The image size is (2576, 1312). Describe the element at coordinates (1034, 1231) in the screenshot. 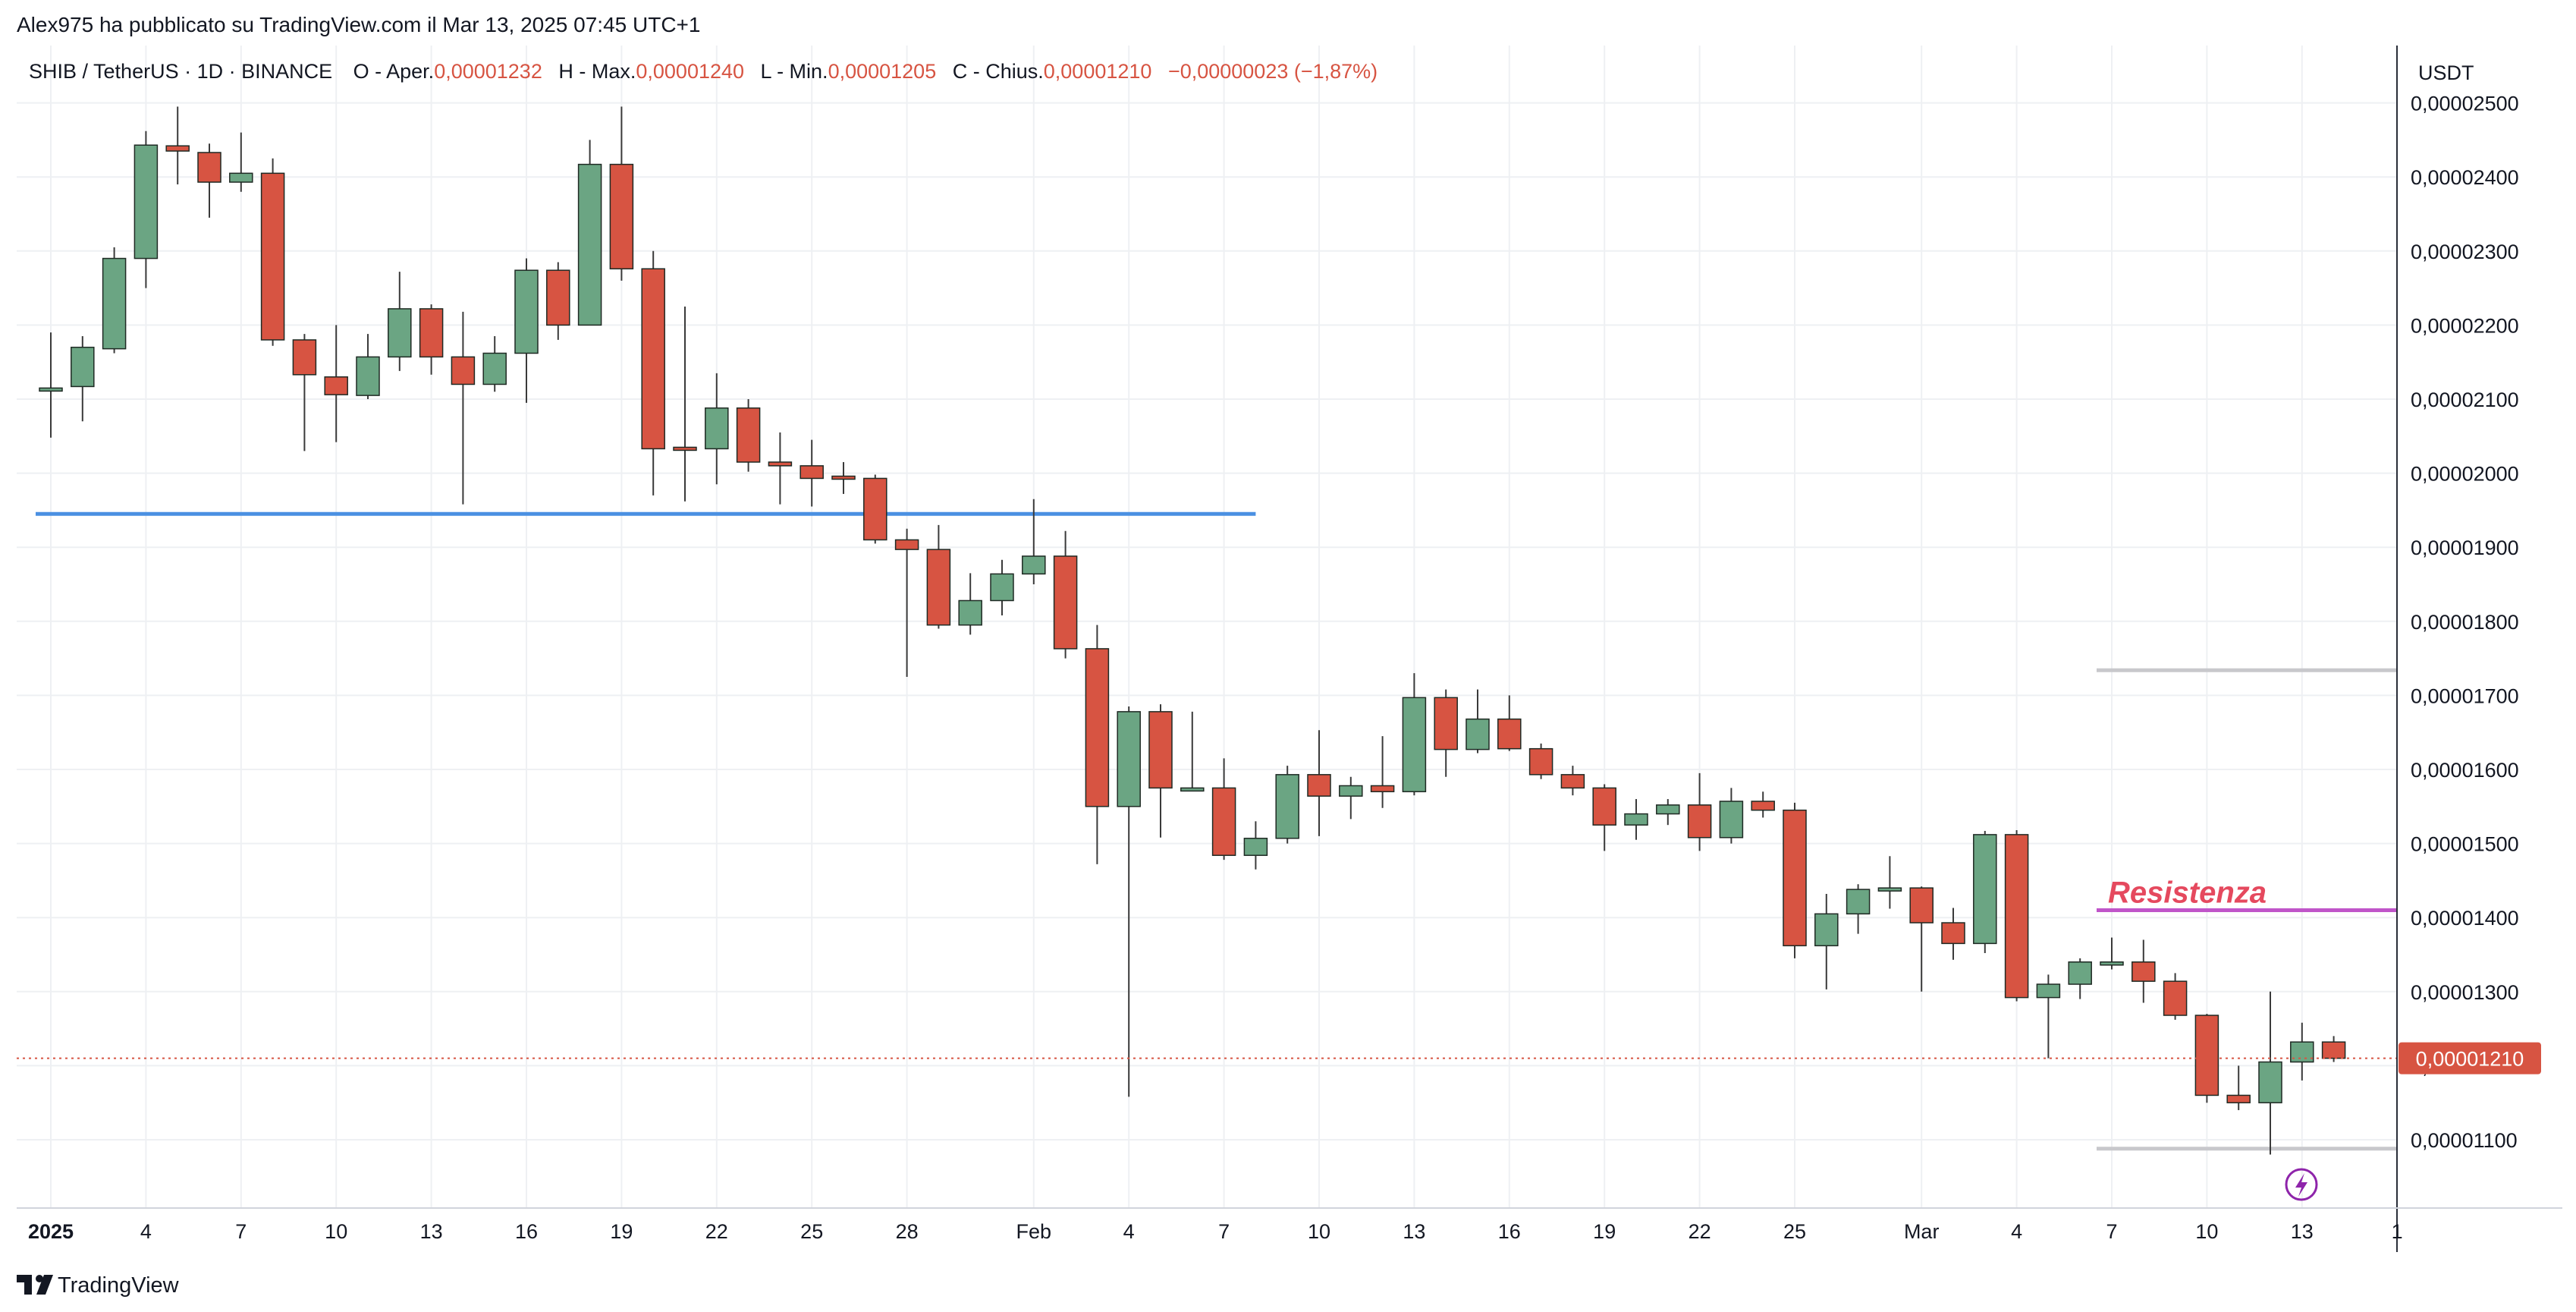

I see `x-tick-label: Feb` at that location.